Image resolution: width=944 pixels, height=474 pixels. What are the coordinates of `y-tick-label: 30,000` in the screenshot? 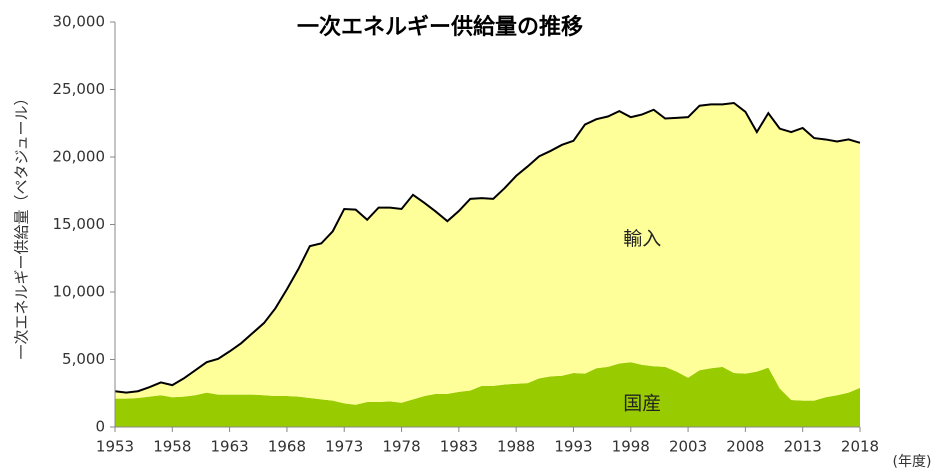 It's located at (79, 22).